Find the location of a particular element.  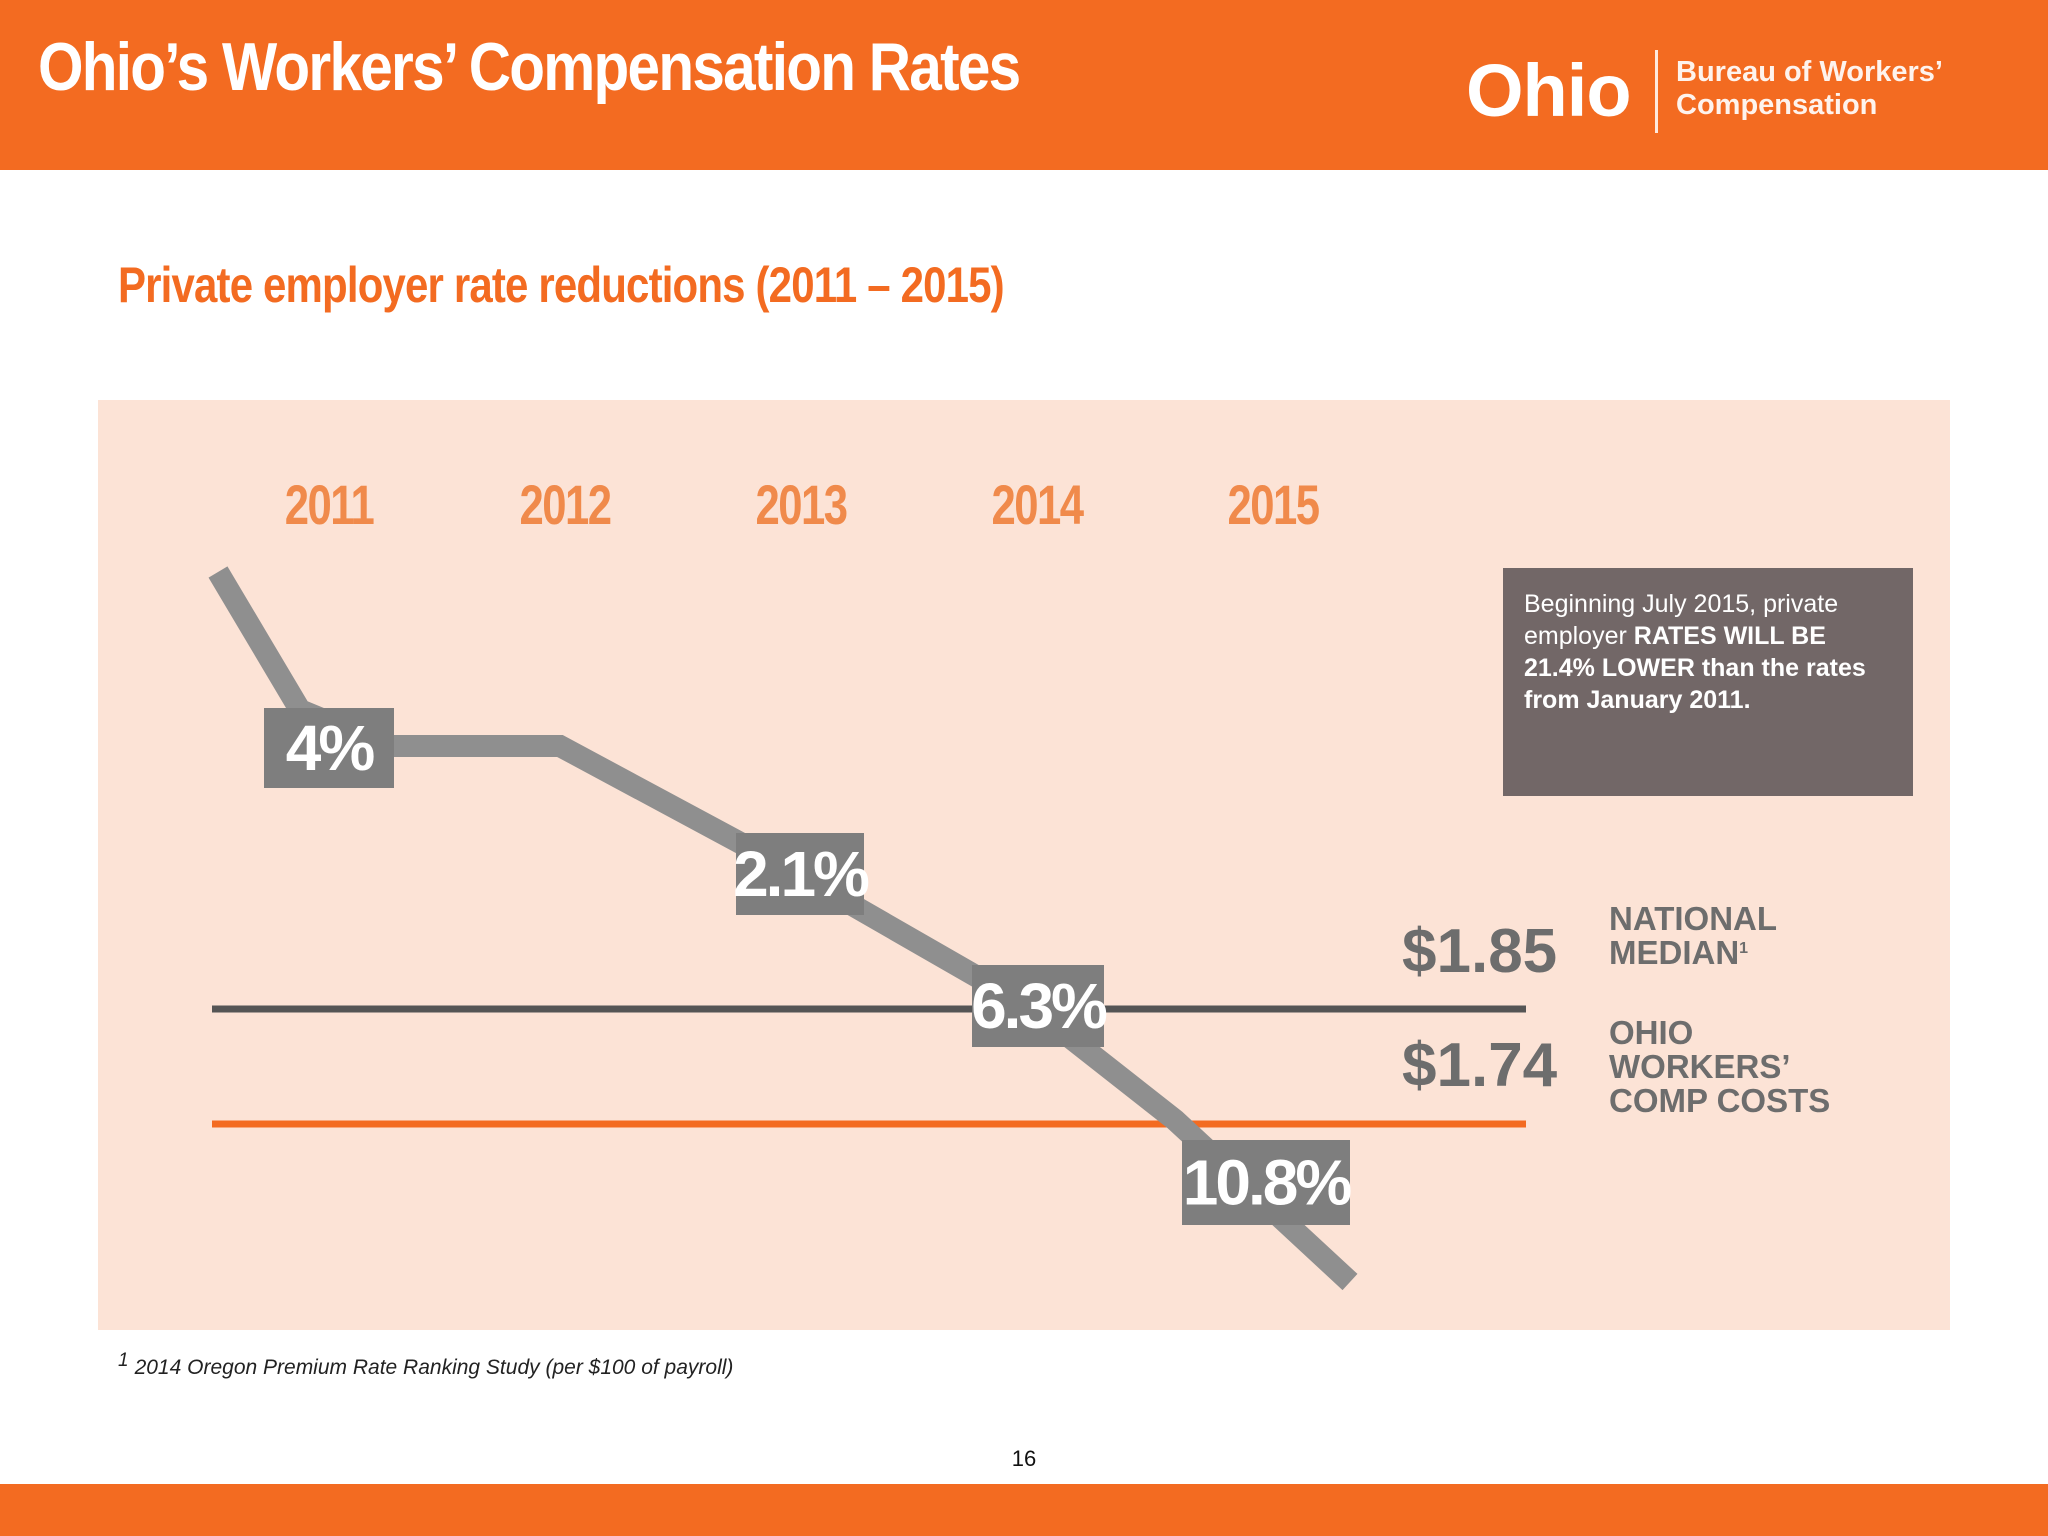

data-label: 6.3% is located at coordinates (1039, 1006).